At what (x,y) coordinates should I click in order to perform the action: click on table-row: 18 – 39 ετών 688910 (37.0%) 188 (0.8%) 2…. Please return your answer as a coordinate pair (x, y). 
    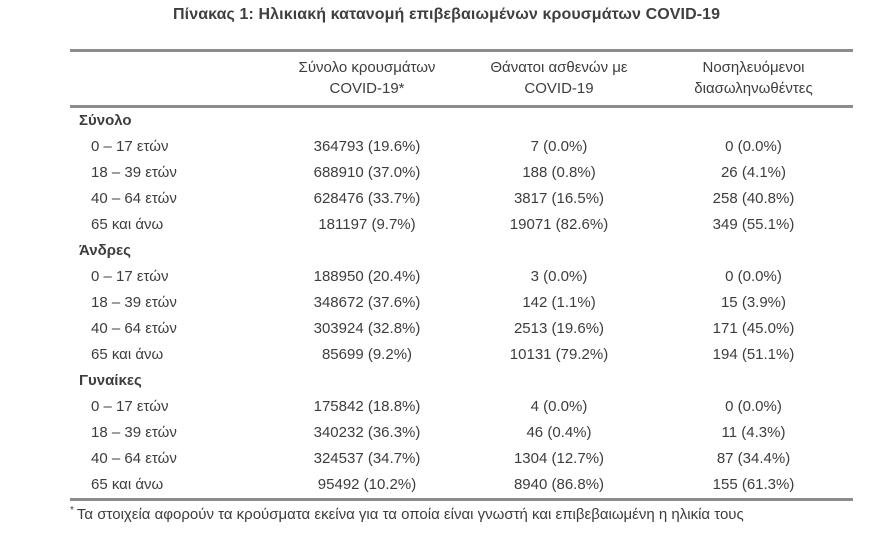
    Looking at the image, I should click on (461, 173).